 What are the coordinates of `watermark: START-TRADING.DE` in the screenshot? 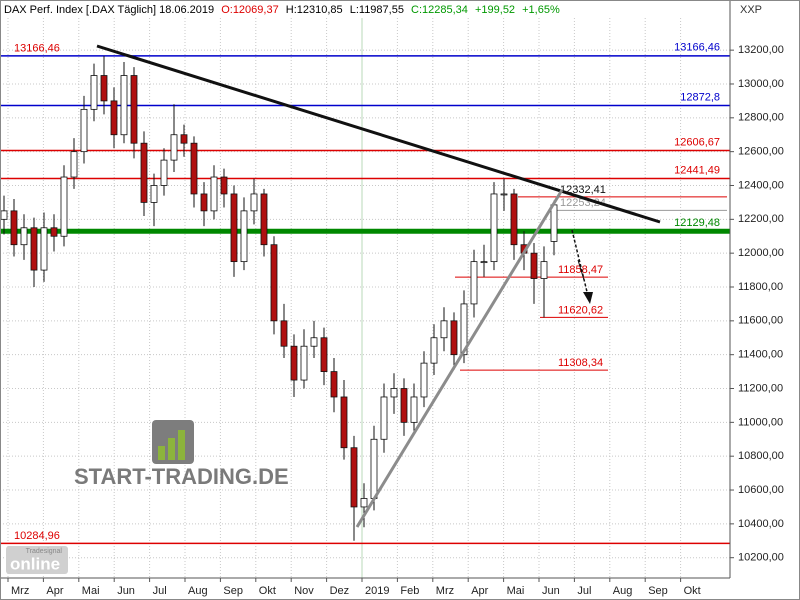 It's located at (181, 454).